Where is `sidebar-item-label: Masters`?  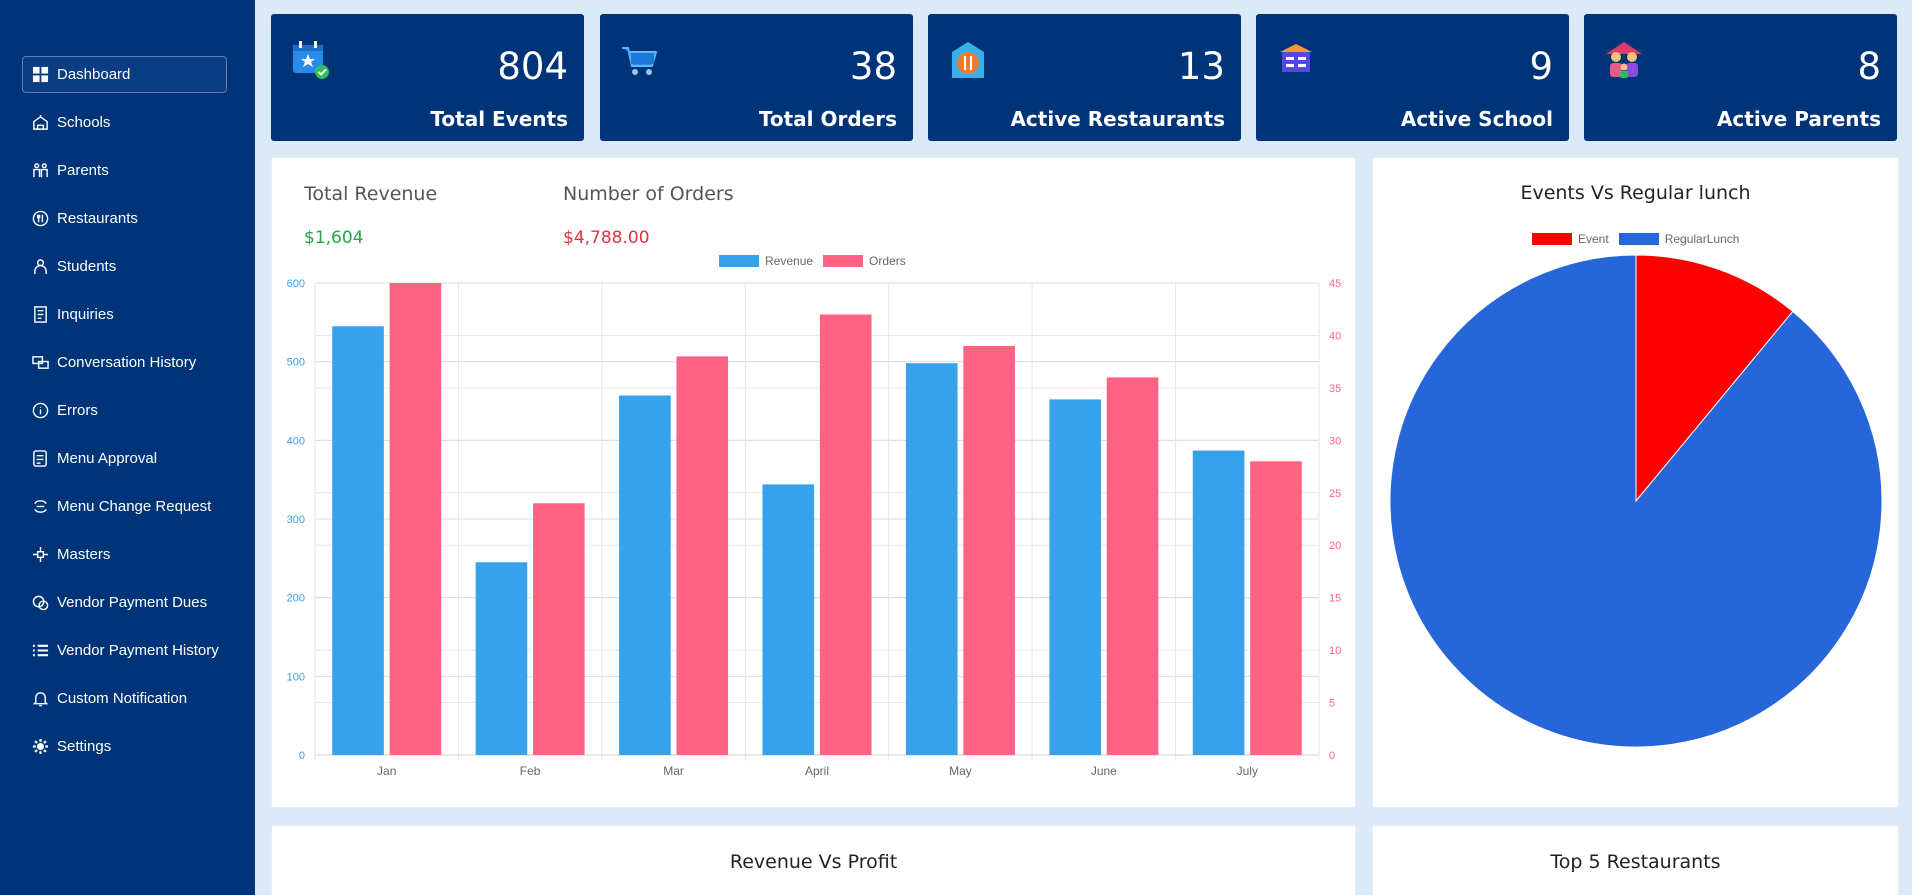
sidebar-item-label: Masters is located at coordinates (84, 554).